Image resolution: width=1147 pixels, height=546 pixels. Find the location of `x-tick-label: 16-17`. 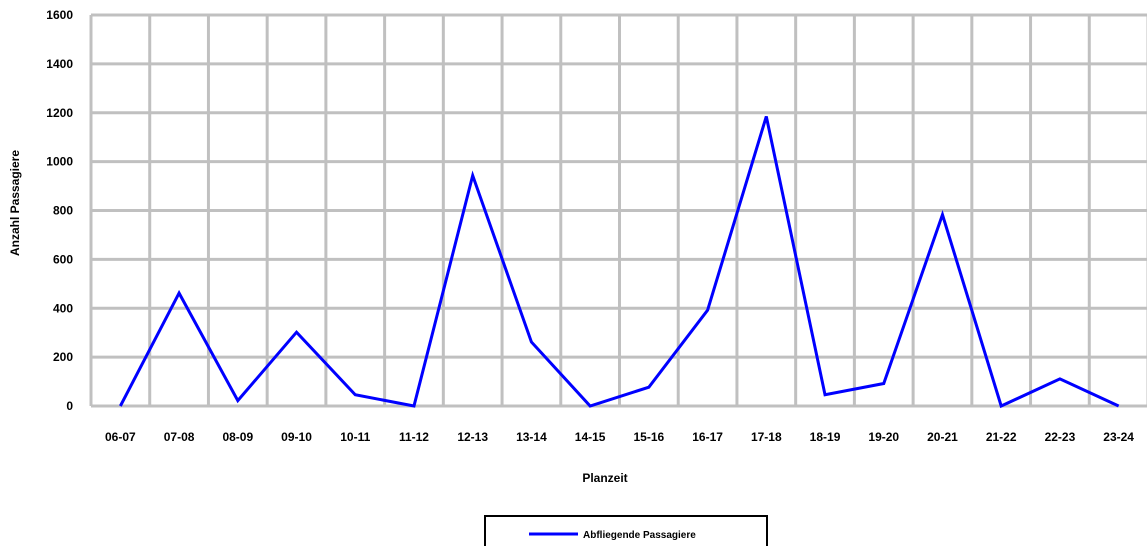

x-tick-label: 16-17 is located at coordinates (707, 437).